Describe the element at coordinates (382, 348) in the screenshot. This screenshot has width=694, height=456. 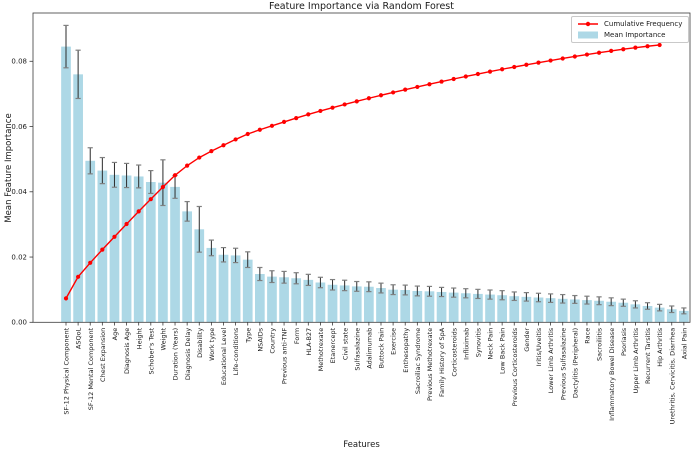
I see `x-tick-label: Buttock Pain` at that location.